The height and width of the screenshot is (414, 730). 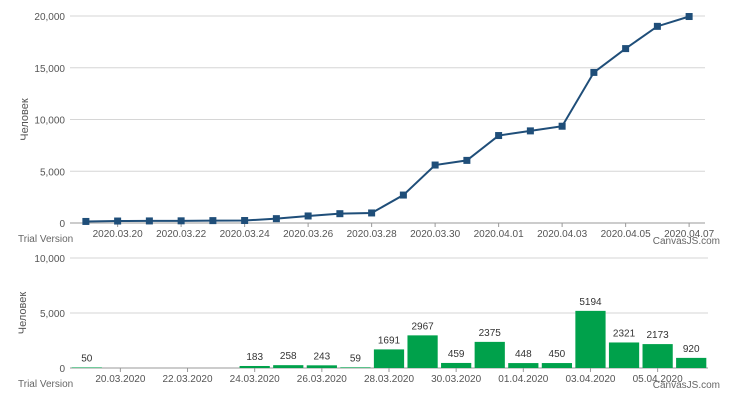 What do you see at coordinates (288, 356) in the screenshot?
I see `bar-data-label: 258` at bounding box center [288, 356].